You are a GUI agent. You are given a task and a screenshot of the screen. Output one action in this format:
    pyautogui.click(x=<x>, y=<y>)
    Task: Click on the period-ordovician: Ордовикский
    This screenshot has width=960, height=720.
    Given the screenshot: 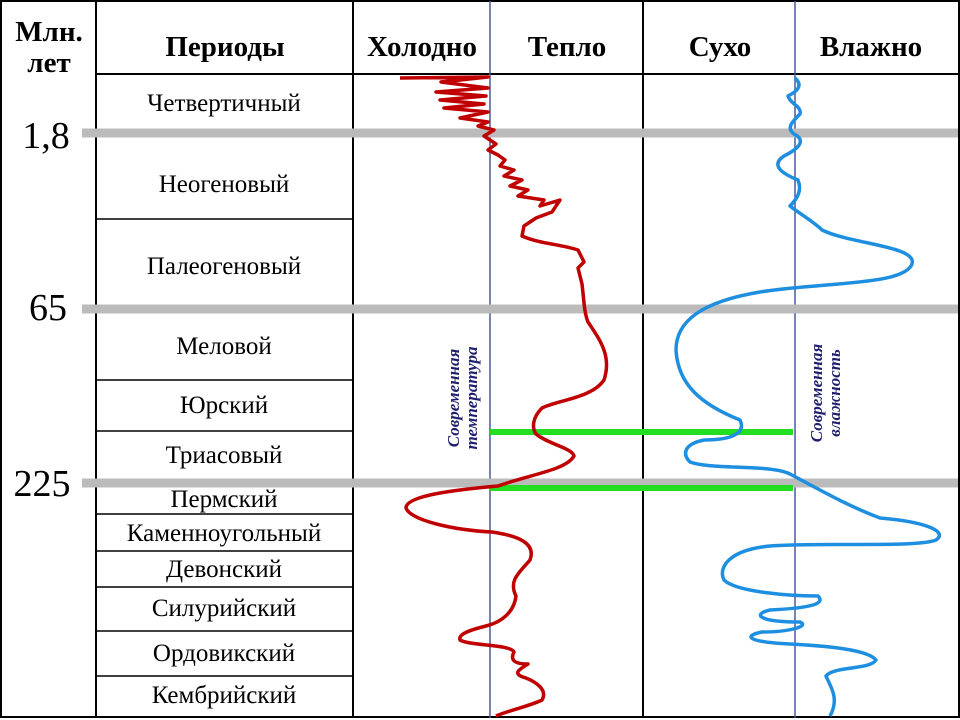 What is the action you would take?
    pyautogui.click(x=224, y=653)
    